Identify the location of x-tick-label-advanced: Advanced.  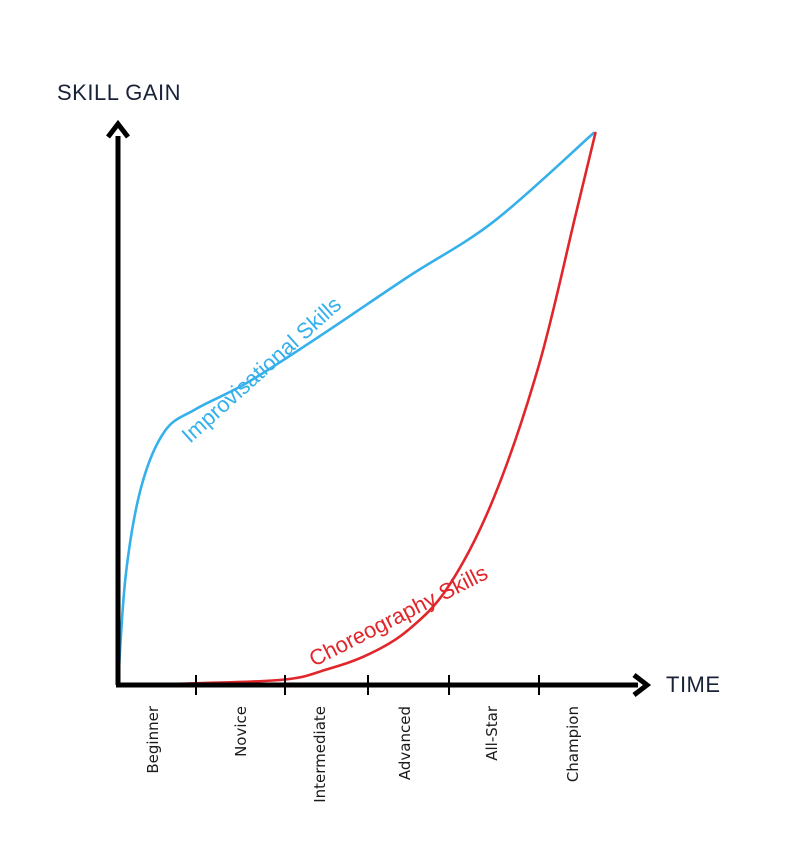
(405, 743).